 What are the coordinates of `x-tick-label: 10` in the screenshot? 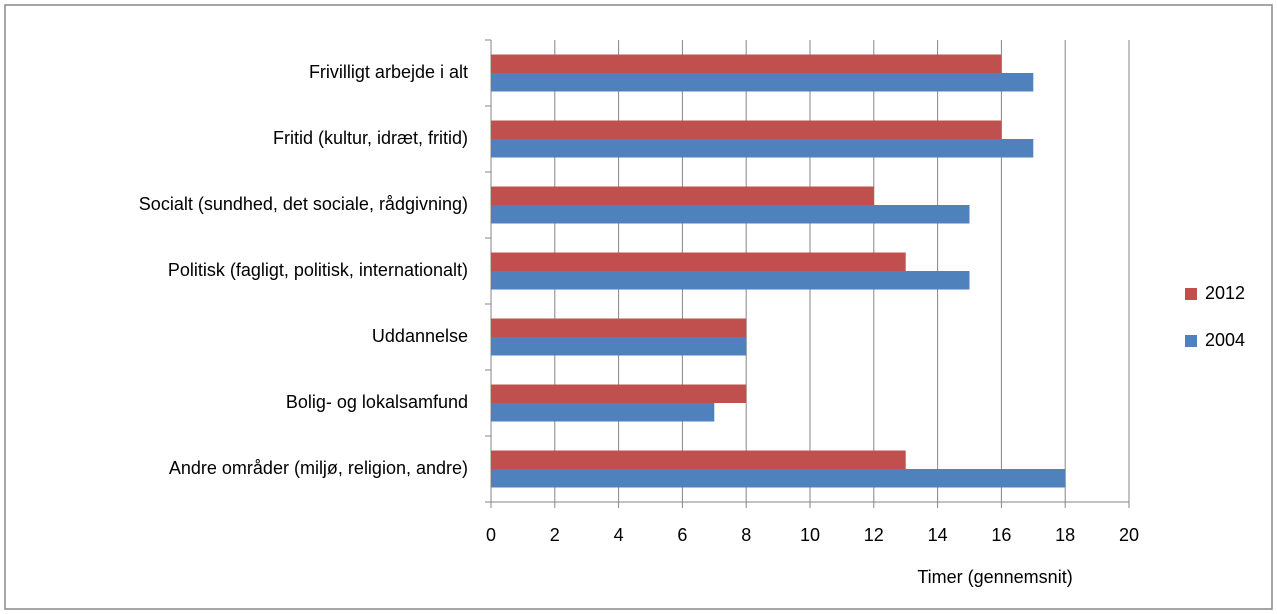 It's located at (810, 535).